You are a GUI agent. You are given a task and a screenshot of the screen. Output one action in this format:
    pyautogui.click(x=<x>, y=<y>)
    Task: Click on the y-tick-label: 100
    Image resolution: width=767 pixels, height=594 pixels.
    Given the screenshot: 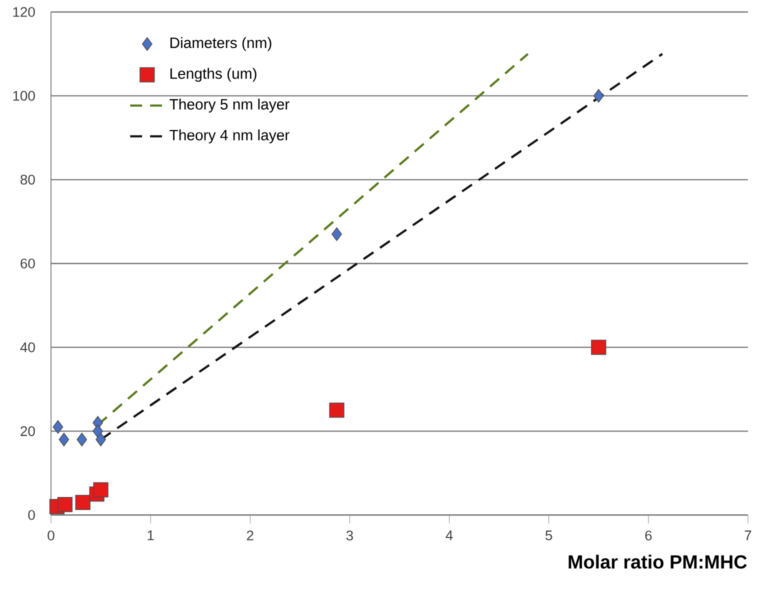 What is the action you would take?
    pyautogui.click(x=24, y=95)
    